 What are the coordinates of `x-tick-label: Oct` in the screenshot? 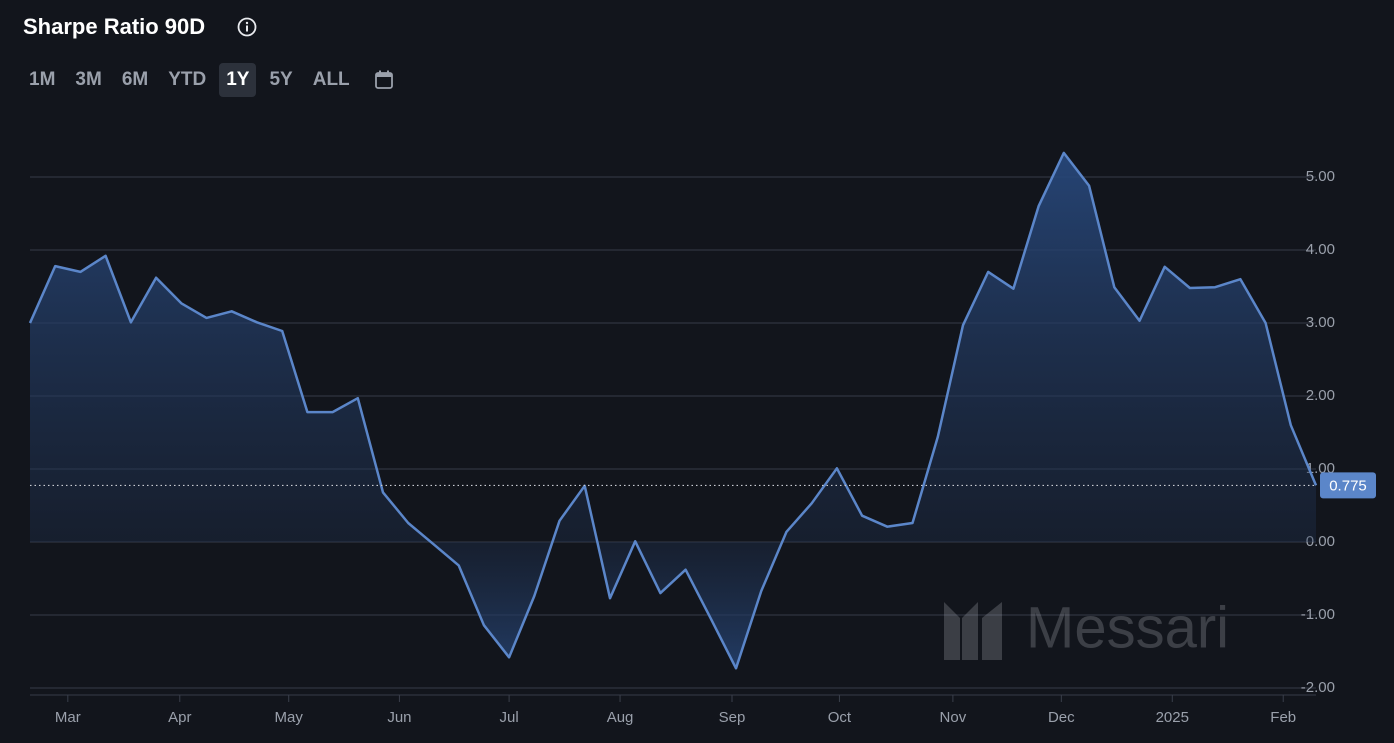 It's located at (840, 717).